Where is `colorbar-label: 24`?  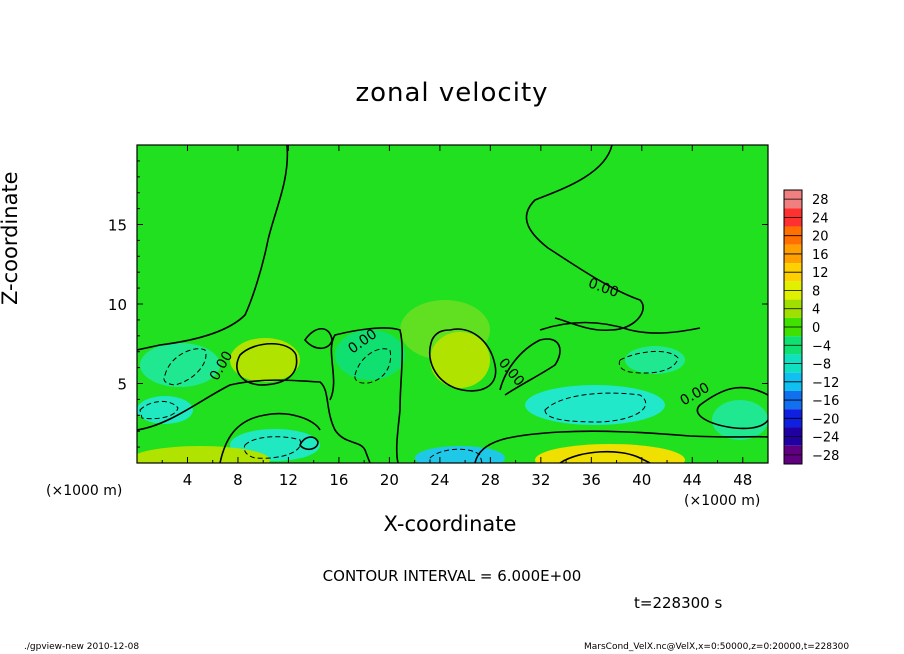 colorbar-label: 24 is located at coordinates (820, 218).